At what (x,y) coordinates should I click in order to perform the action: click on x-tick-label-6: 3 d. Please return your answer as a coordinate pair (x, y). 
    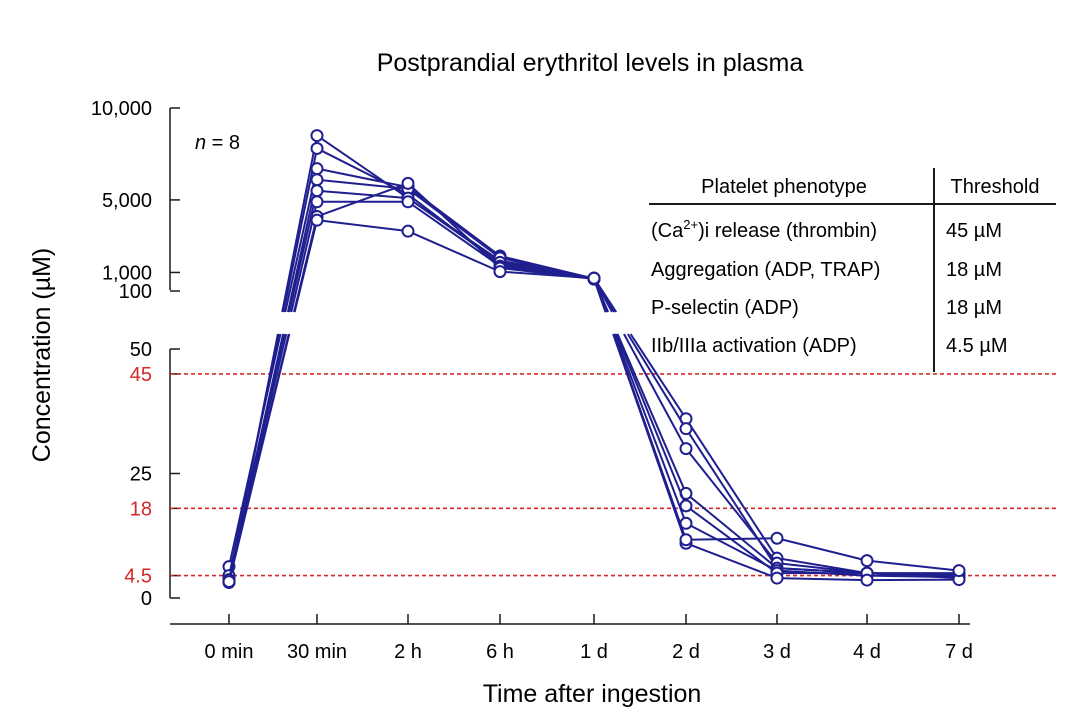
    Looking at the image, I should click on (777, 652).